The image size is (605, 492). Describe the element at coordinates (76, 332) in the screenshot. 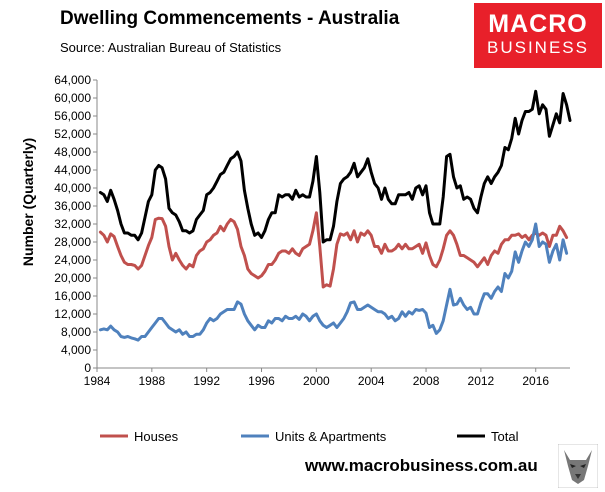

I see `y-tick-label: 8,000` at that location.